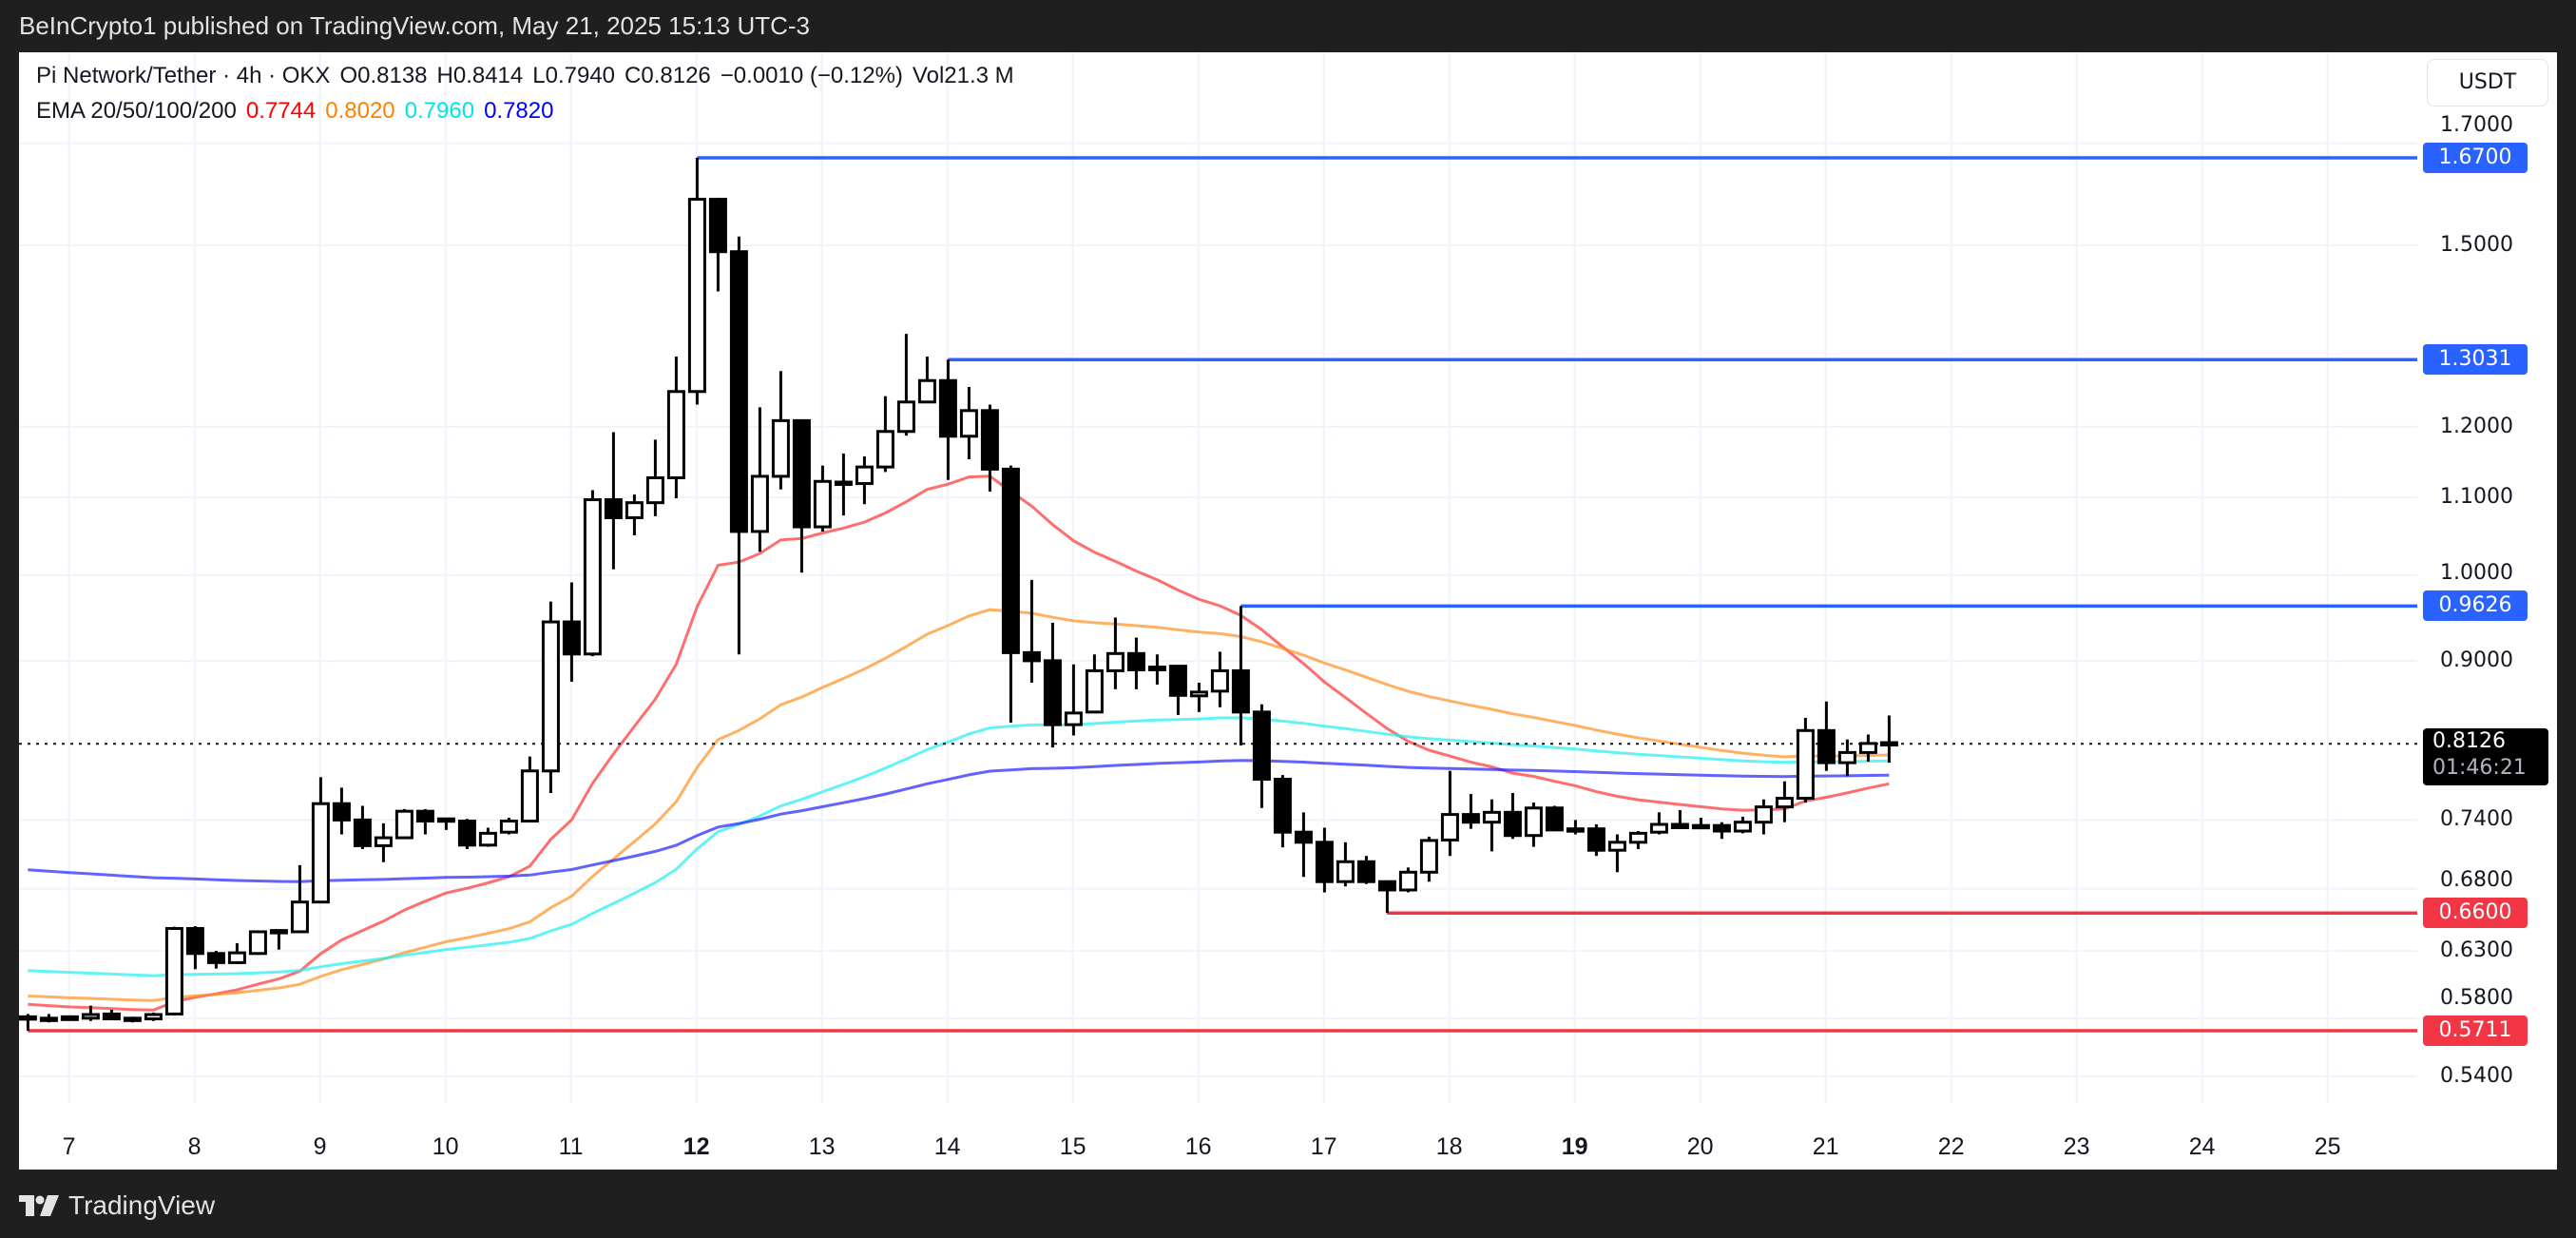 The height and width of the screenshot is (1238, 2576). I want to click on y-tick-label: 0.5800, so click(2476, 999).